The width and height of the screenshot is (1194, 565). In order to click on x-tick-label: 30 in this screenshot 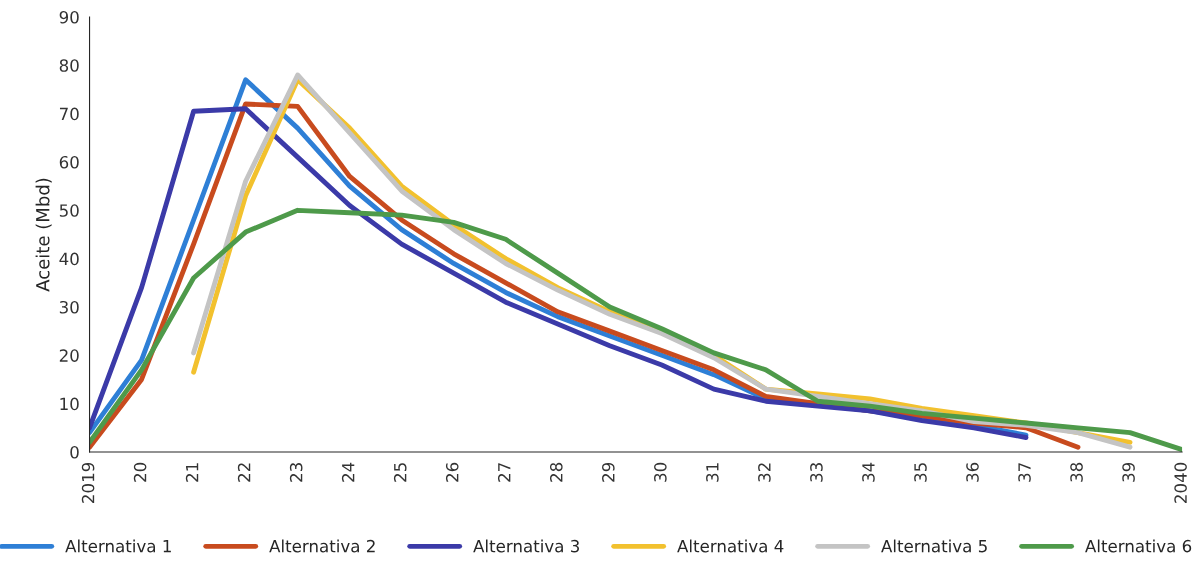, I will do `click(660, 472)`.